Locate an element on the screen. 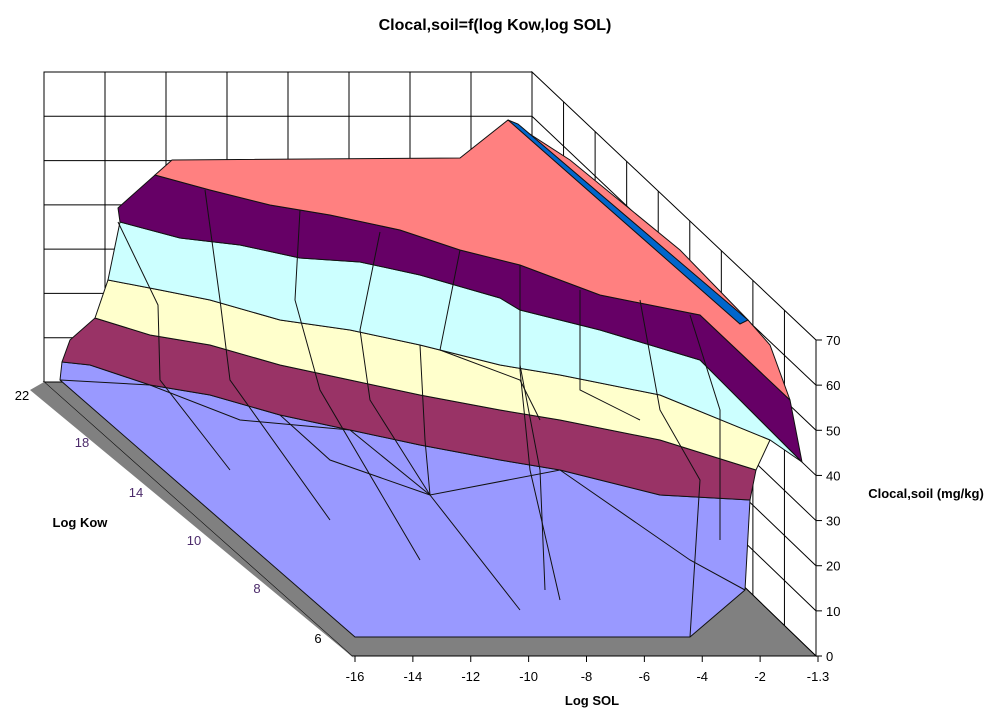 This screenshot has height=713, width=1006. x-tick-label: -4 is located at coordinates (702, 676).